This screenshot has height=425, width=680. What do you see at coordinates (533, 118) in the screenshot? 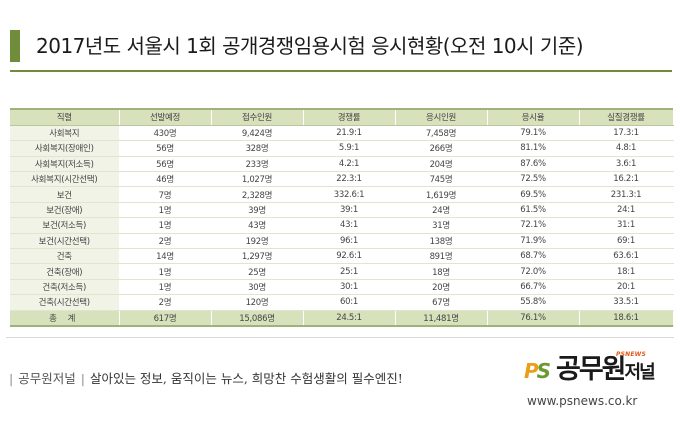
I see `column-header: 응시율` at bounding box center [533, 118].